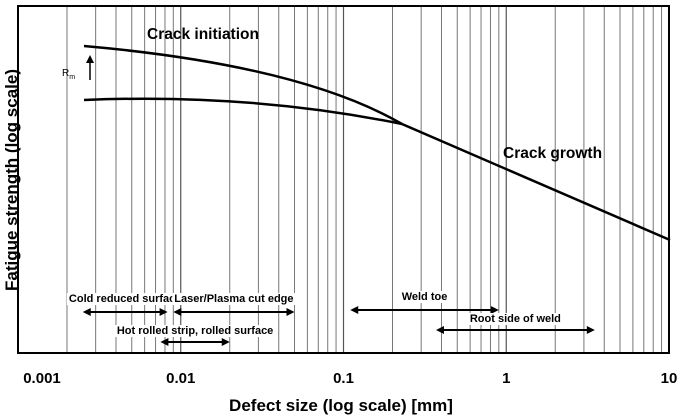 This screenshot has height=417, width=685. I want to click on x-tick-label: 0.001, so click(42, 378).